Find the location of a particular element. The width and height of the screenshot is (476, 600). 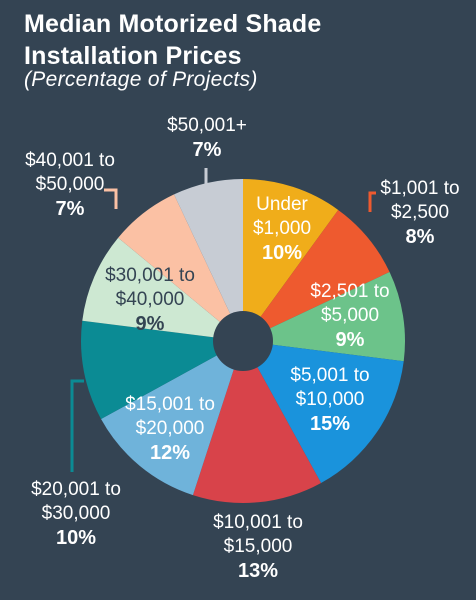

slice-percent: 15% is located at coordinates (330, 424).